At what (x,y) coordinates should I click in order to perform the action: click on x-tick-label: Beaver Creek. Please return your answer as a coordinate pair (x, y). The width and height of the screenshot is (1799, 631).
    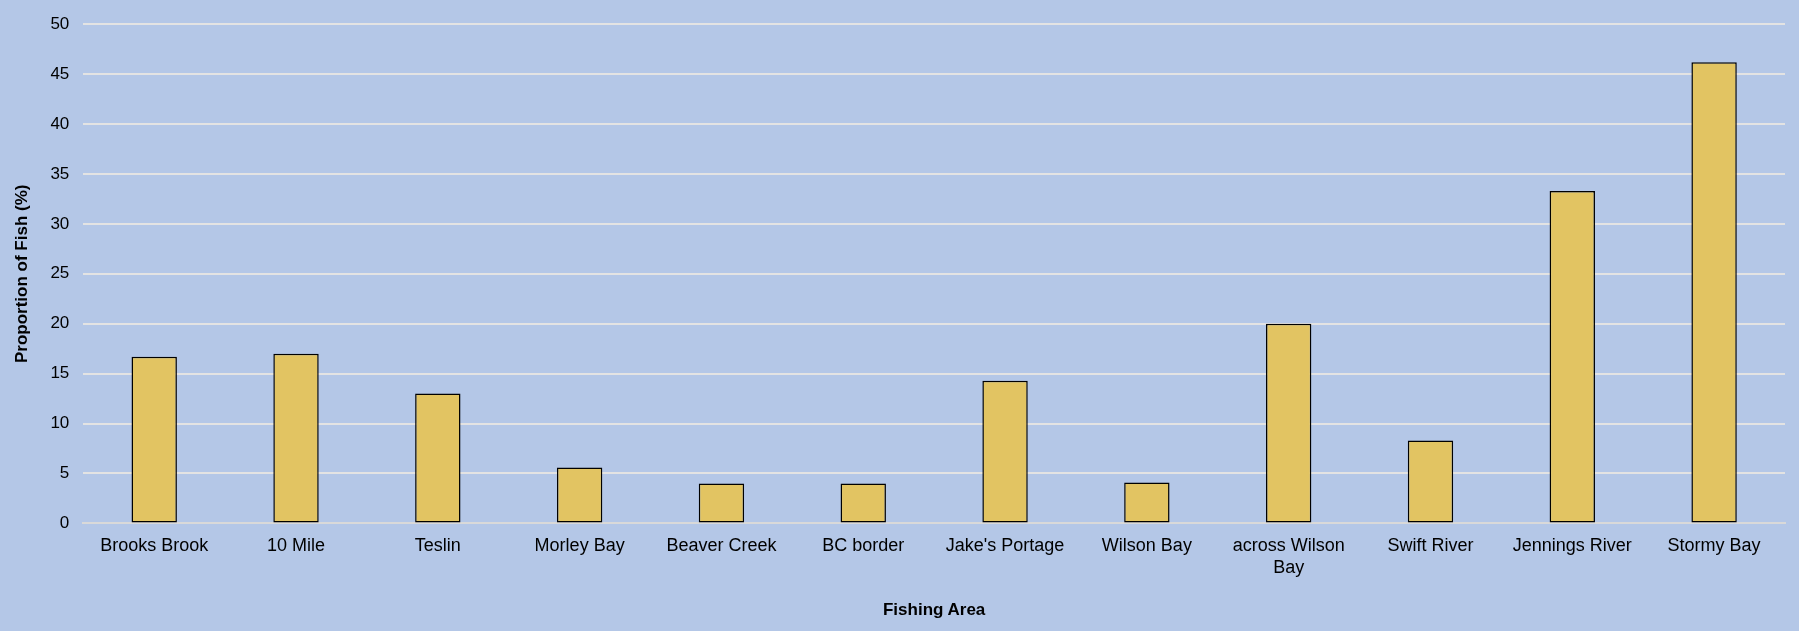
    Looking at the image, I should click on (722, 545).